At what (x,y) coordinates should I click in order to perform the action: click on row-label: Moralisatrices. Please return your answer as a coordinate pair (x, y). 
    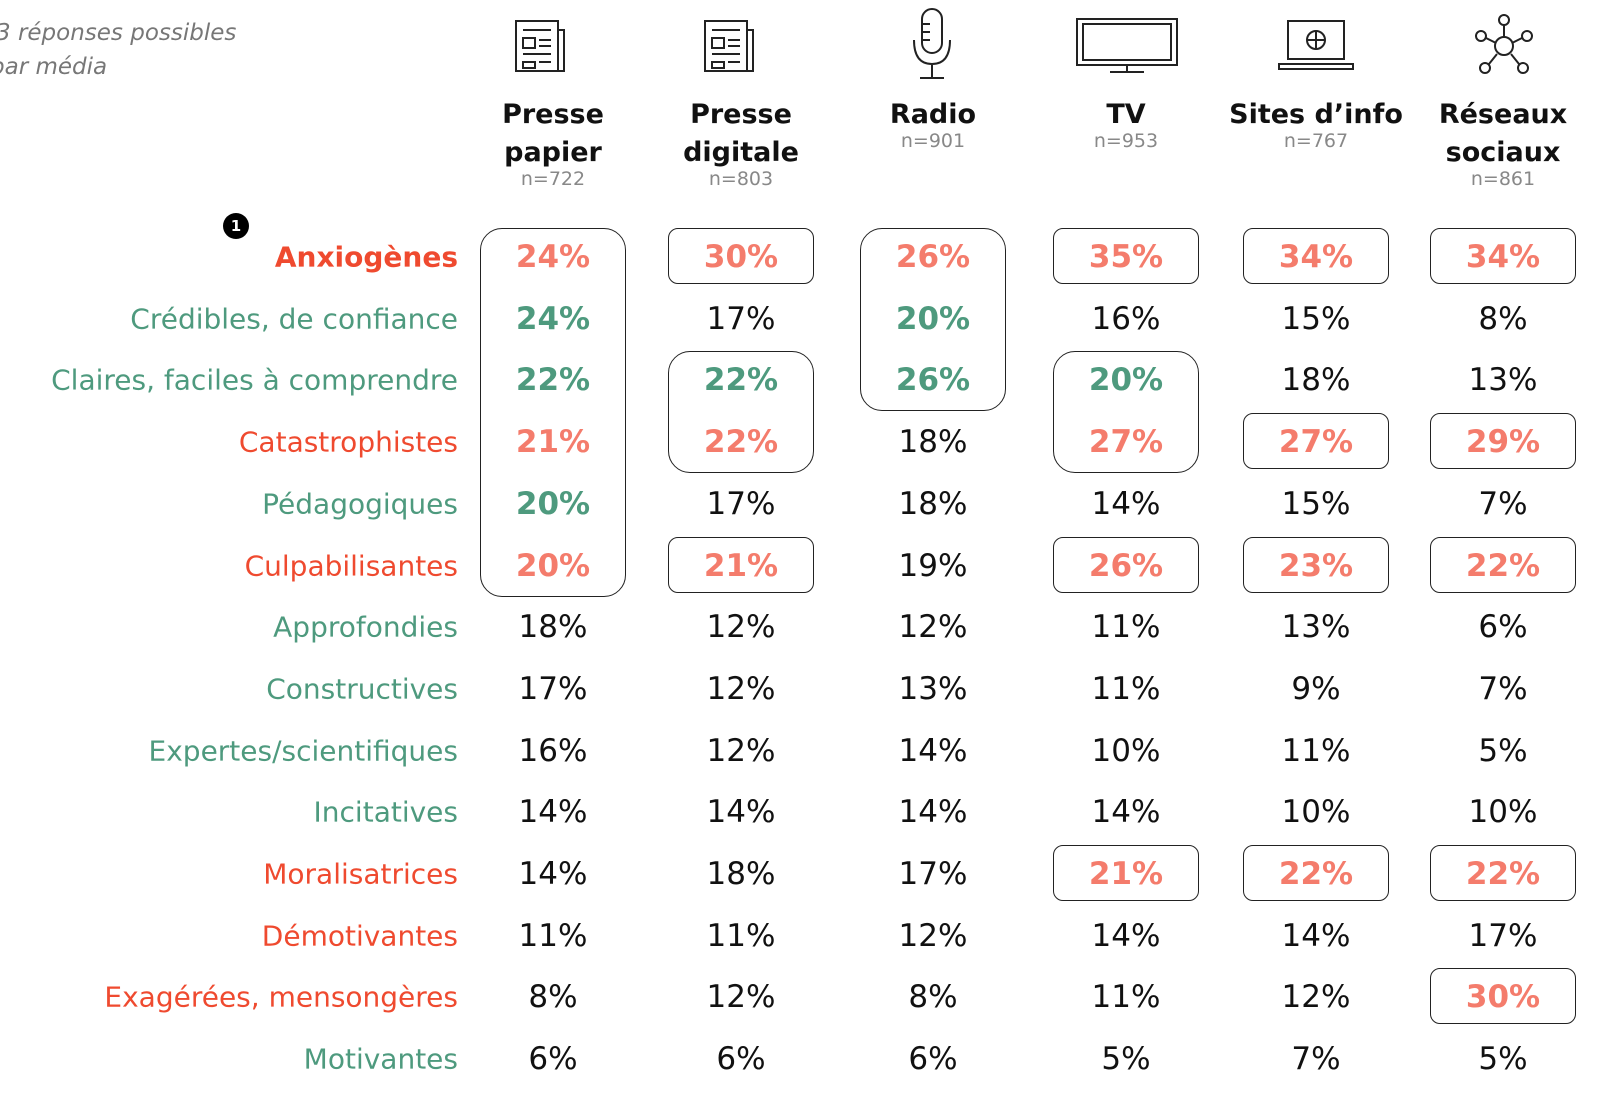
    Looking at the image, I should click on (360, 874).